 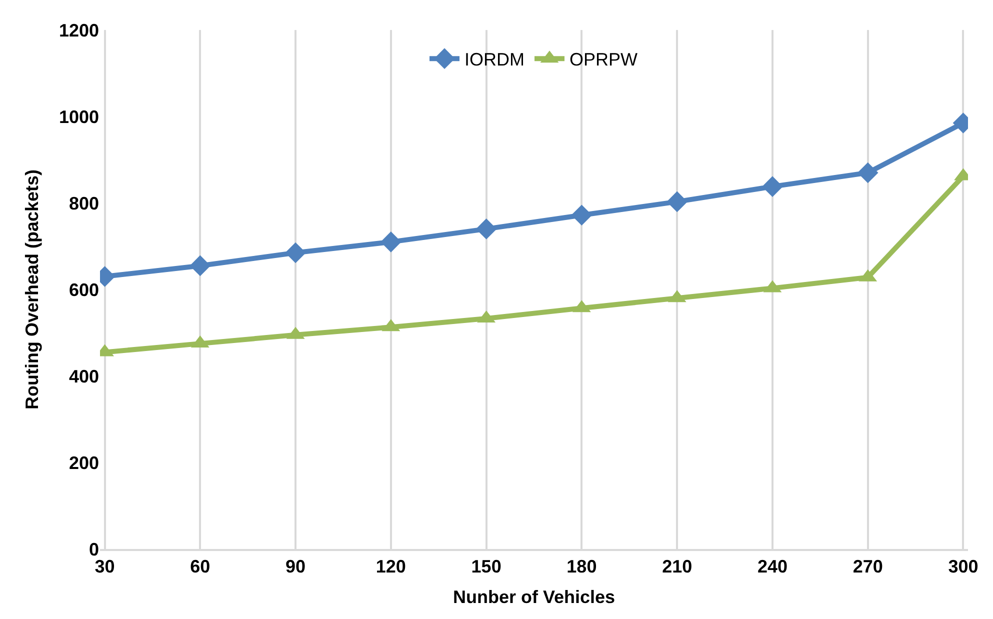 What do you see at coordinates (104, 566) in the screenshot?
I see `x-tick-label: 30` at bounding box center [104, 566].